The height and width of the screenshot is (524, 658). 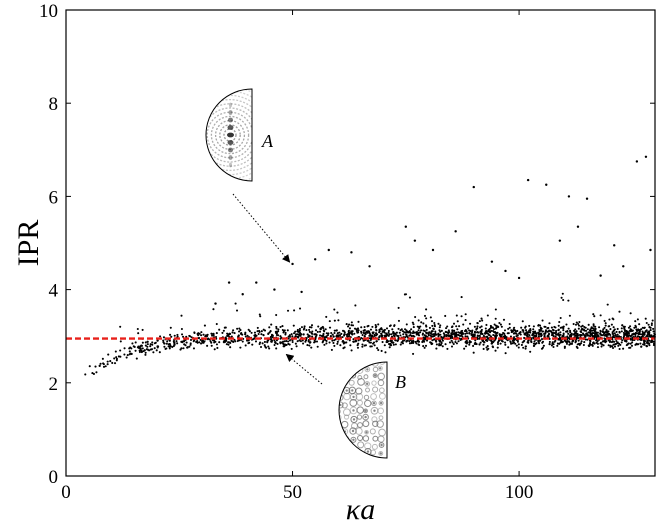 I want to click on inset-a-fringe, so click(x=229, y=135).